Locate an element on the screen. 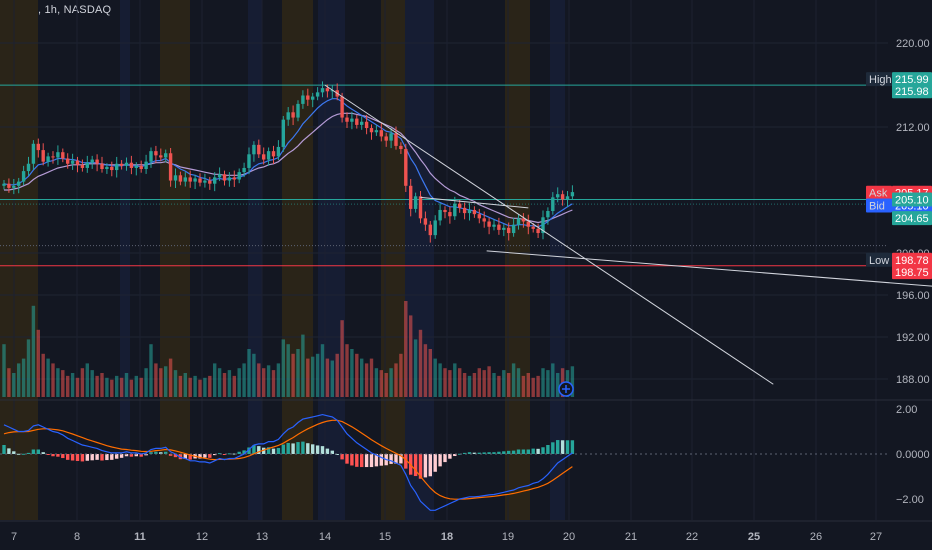  price-tag-value-1: 215.98 is located at coordinates (912, 92).